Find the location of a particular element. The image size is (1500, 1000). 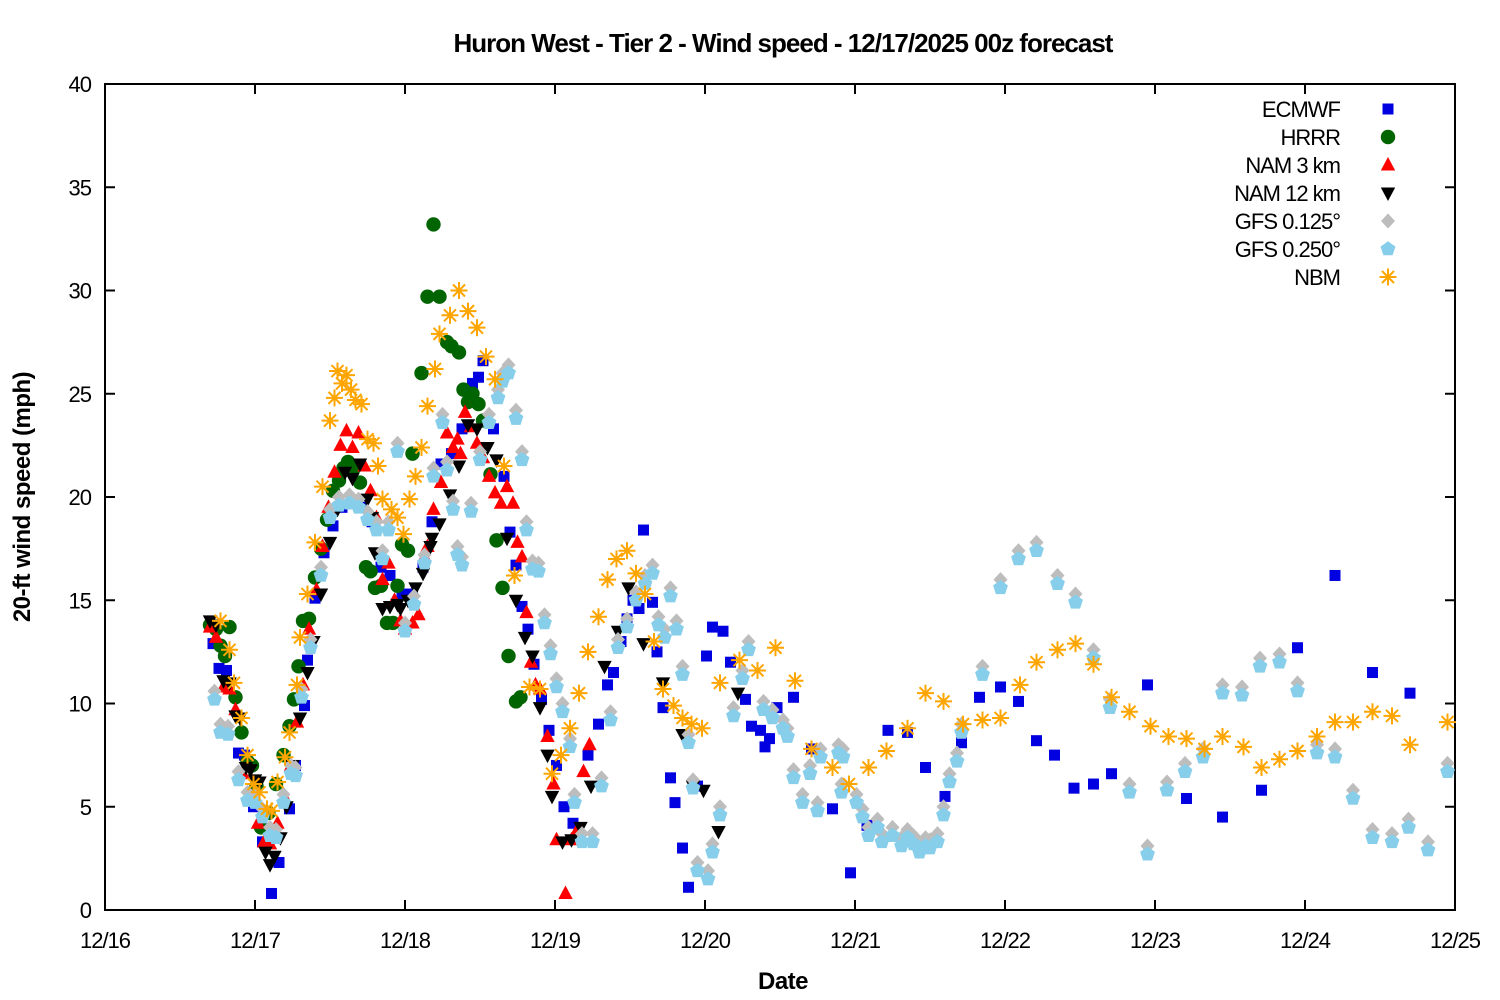

legend-marker-square-icon is located at coordinates (1388, 109).